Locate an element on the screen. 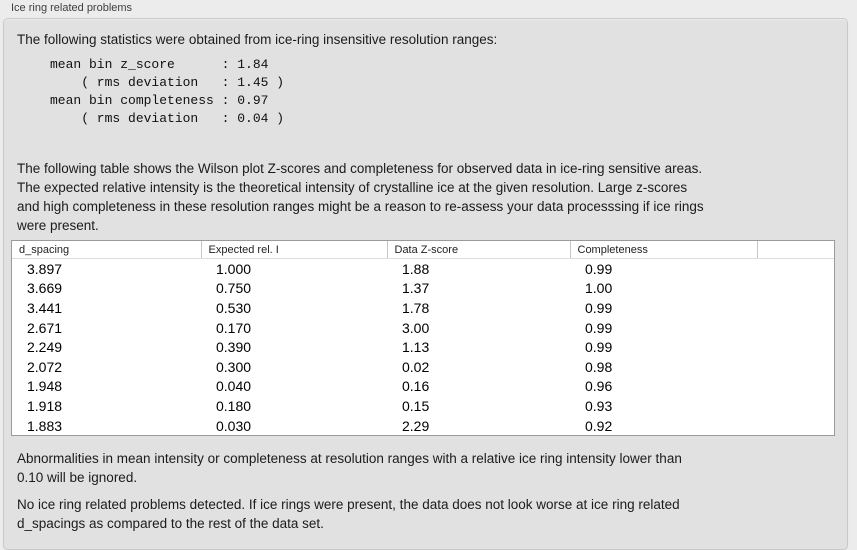 The width and height of the screenshot is (857, 550). cell-expected-rel-i: 0.040 is located at coordinates (234, 386).